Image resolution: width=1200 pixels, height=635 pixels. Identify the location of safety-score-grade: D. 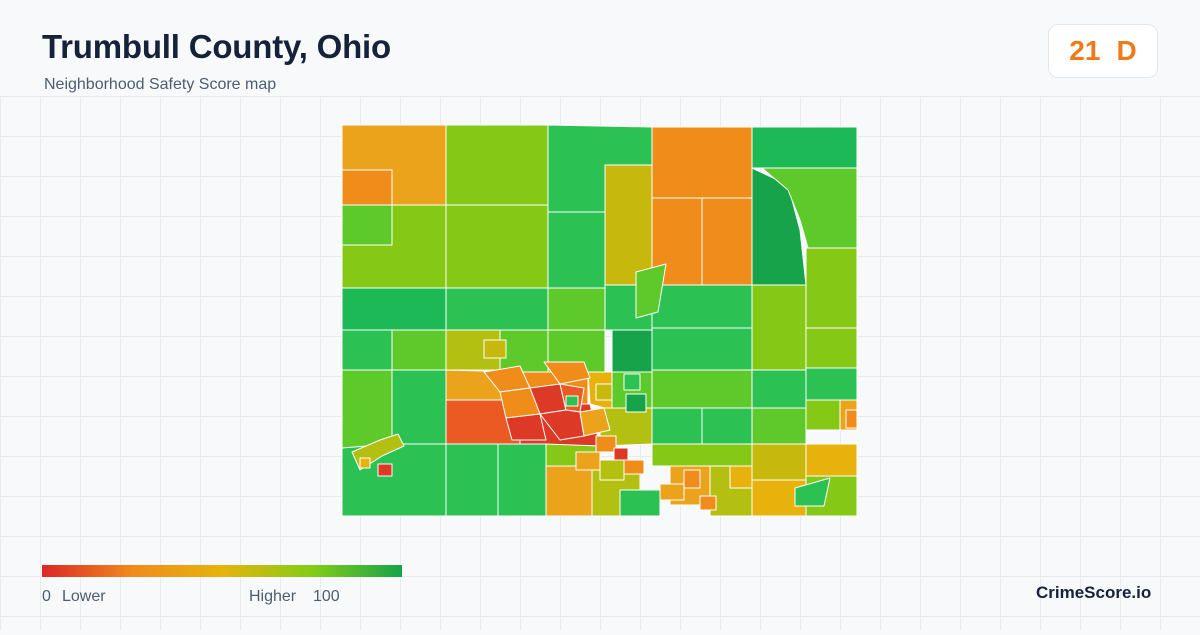
(1126, 50).